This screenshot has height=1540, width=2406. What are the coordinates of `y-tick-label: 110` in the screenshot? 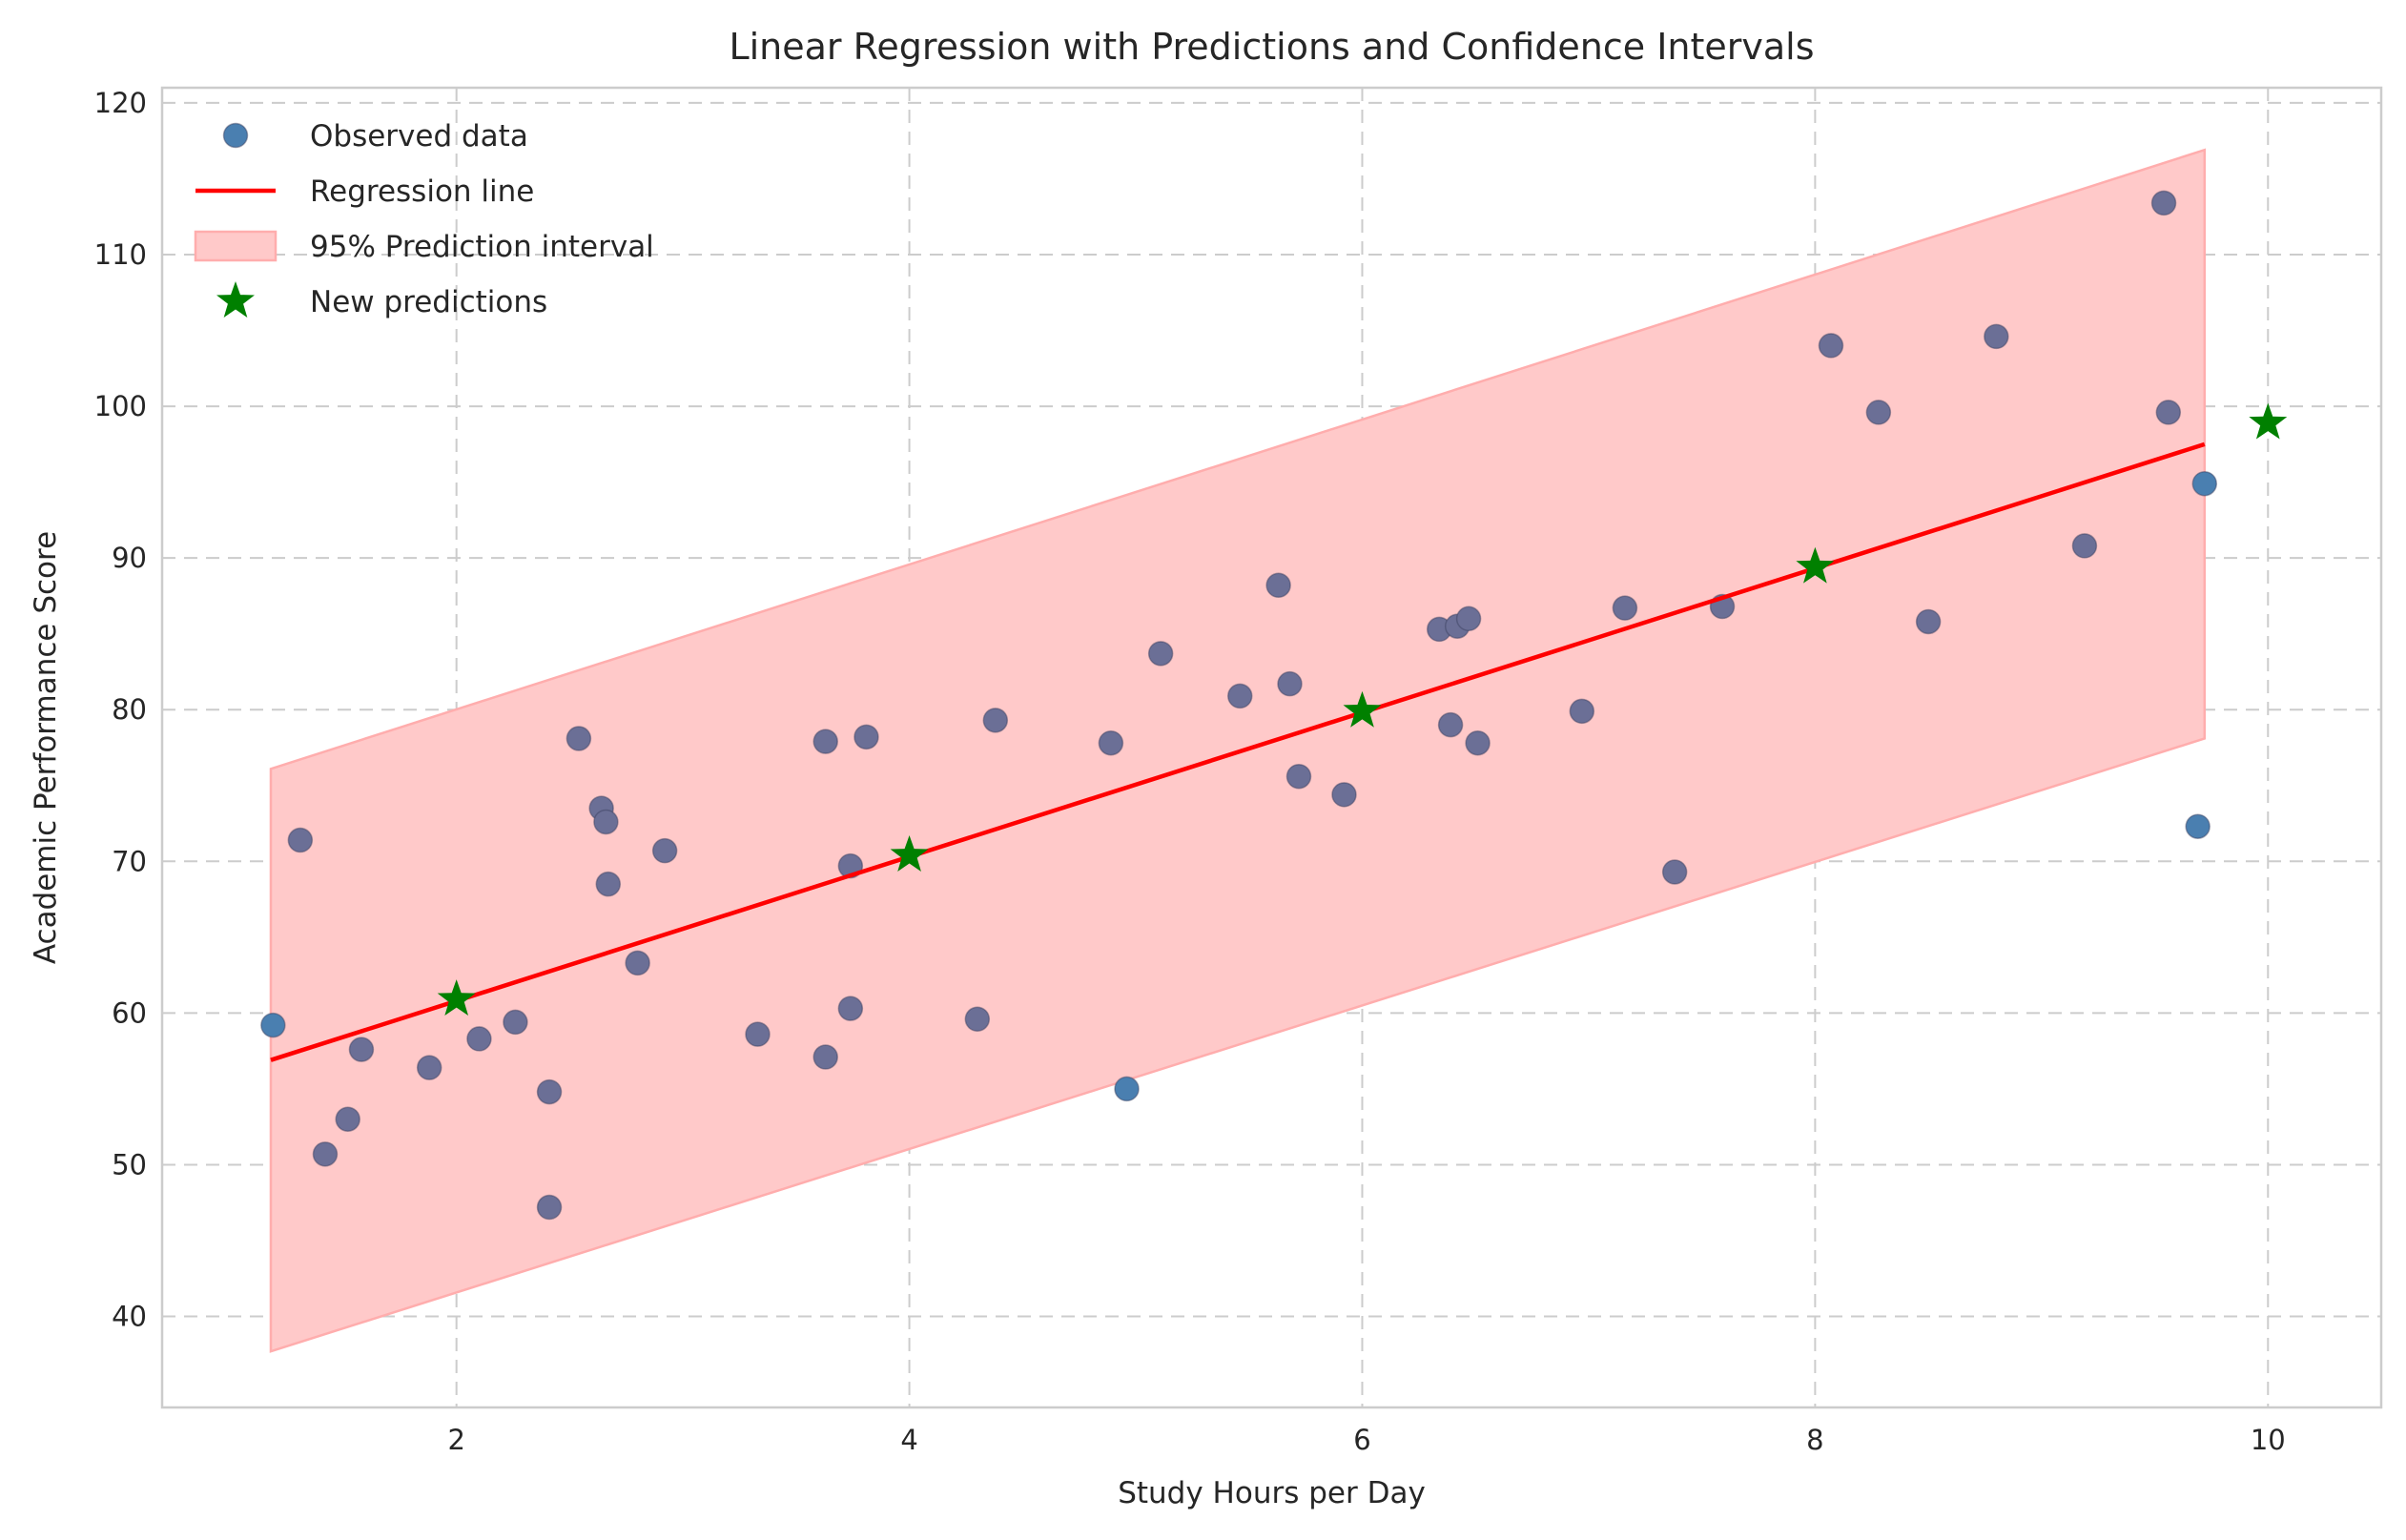 It's located at (120, 254).